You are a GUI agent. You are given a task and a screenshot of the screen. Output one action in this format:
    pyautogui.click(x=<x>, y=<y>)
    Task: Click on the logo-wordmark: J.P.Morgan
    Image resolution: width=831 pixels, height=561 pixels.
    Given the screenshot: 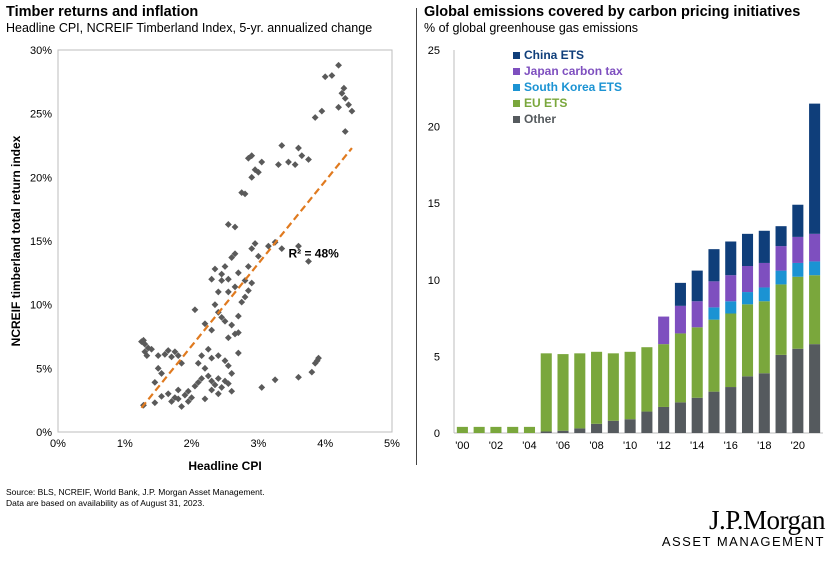 What is the action you would take?
    pyautogui.click(x=767, y=520)
    